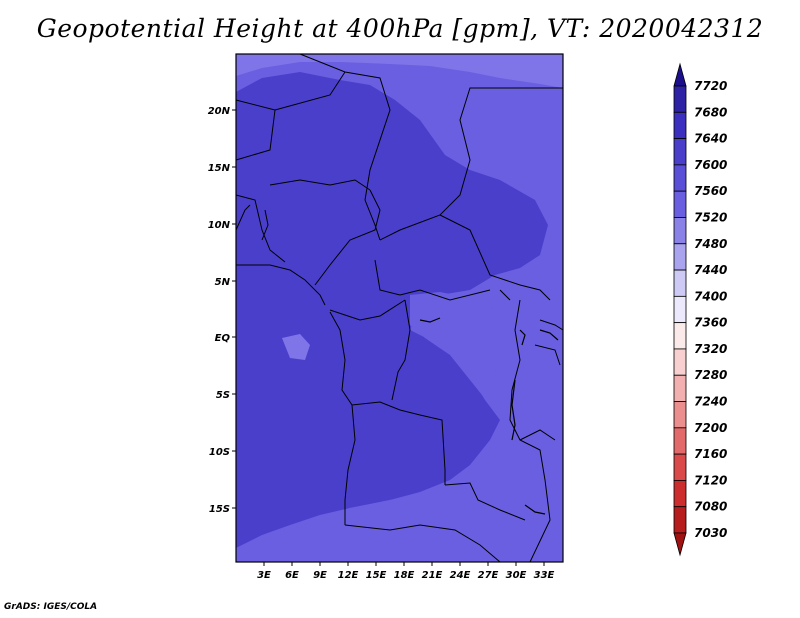 Image resolution: width=800 pixels, height=618 pixels. I want to click on colorbar-top-arrow, so click(680, 74).